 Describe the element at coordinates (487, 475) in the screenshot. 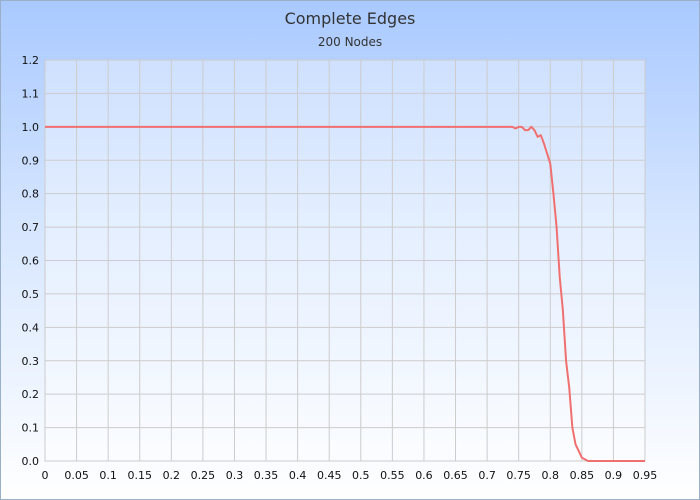

I see `x-tick-label: 0.7` at that location.